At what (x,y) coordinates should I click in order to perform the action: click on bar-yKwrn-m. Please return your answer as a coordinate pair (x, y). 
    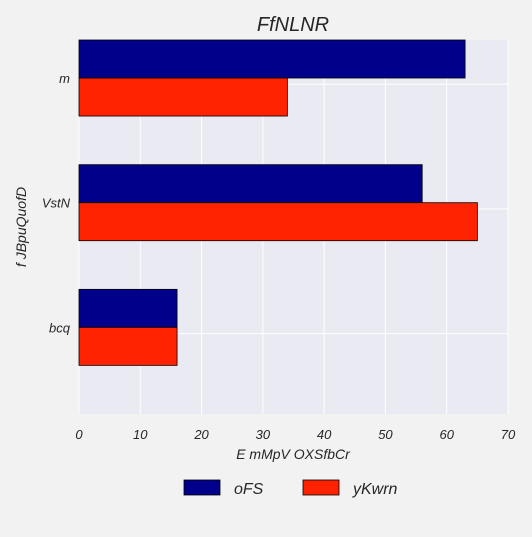
    Looking at the image, I should click on (183, 97).